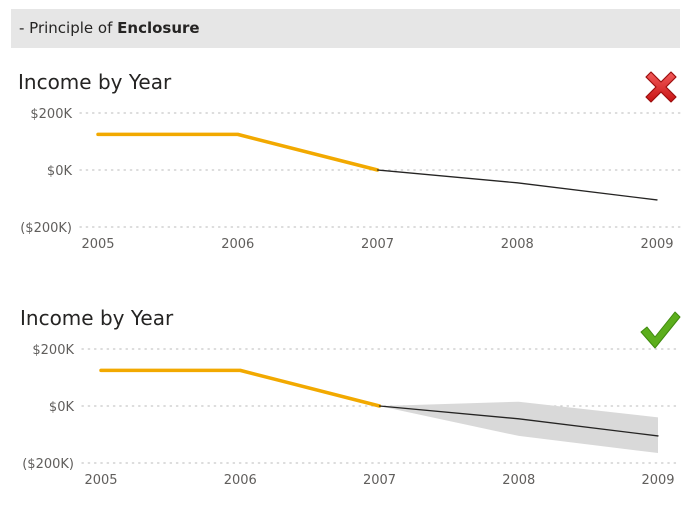  What do you see at coordinates (158, 28) in the screenshot?
I see `header-emphasis: Enclosure` at bounding box center [158, 28].